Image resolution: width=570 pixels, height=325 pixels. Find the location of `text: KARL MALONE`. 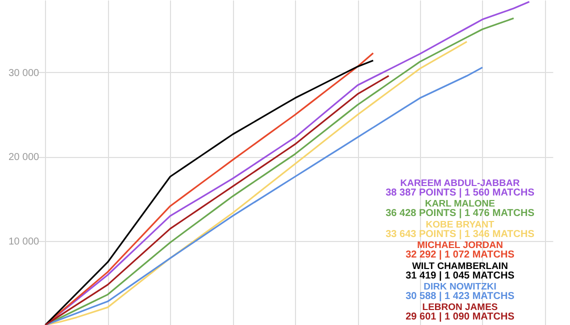

text: KARL MALONE is located at coordinates (460, 204).